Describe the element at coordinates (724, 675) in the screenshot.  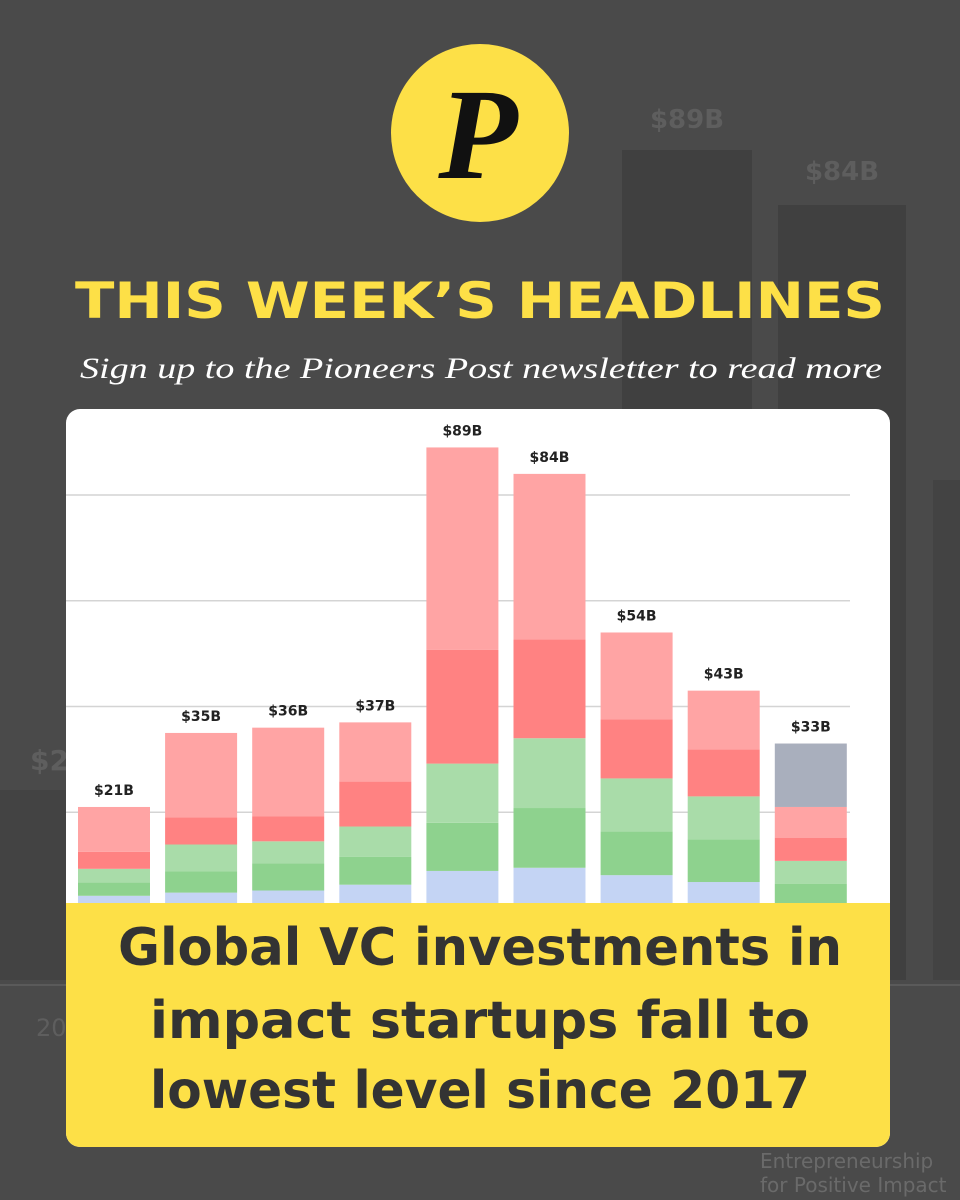
I see `total-label: $43B` at that location.